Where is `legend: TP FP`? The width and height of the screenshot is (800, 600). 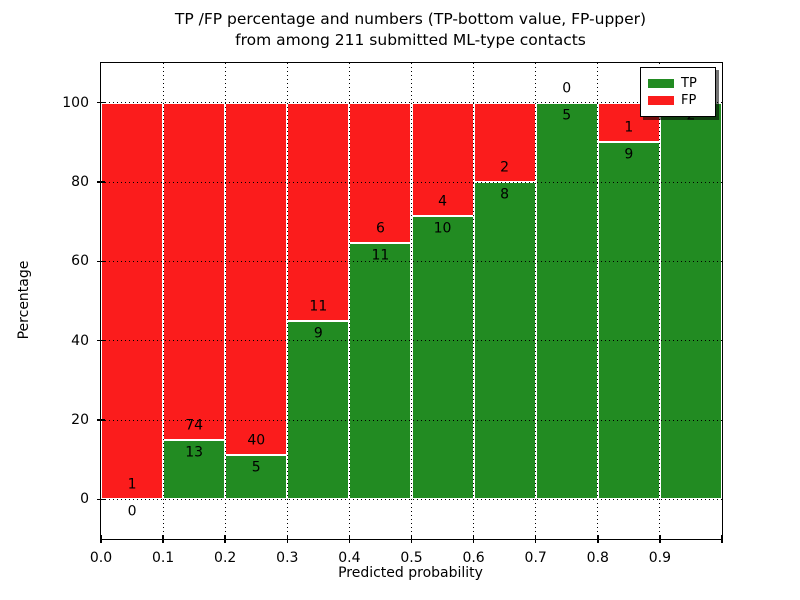 legend: TP FP is located at coordinates (678, 92).